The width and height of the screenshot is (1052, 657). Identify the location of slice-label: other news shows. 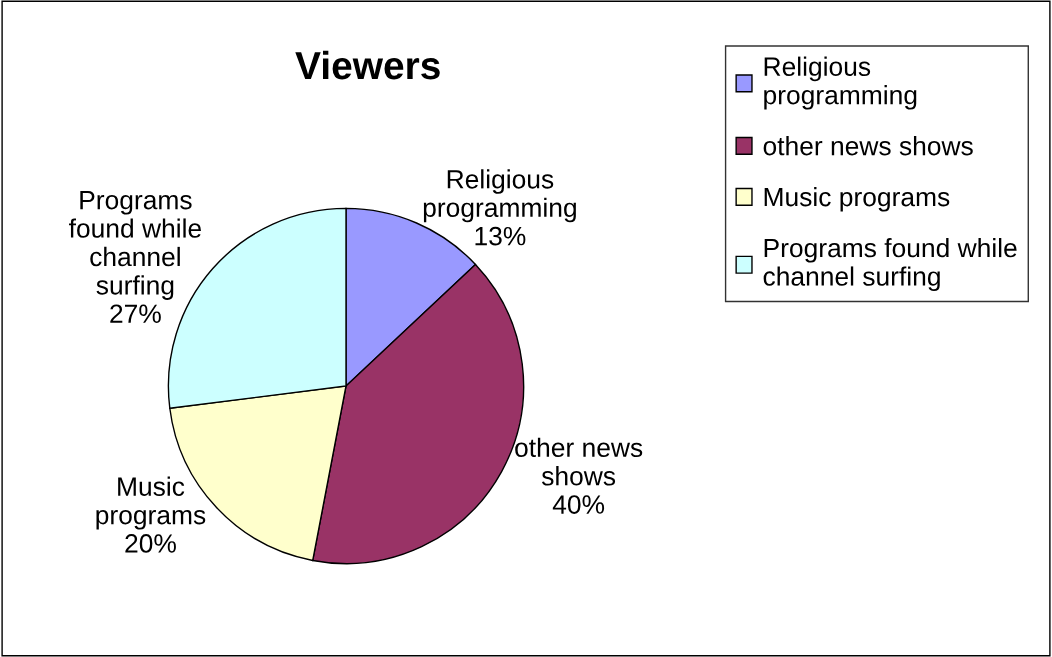
(579, 461).